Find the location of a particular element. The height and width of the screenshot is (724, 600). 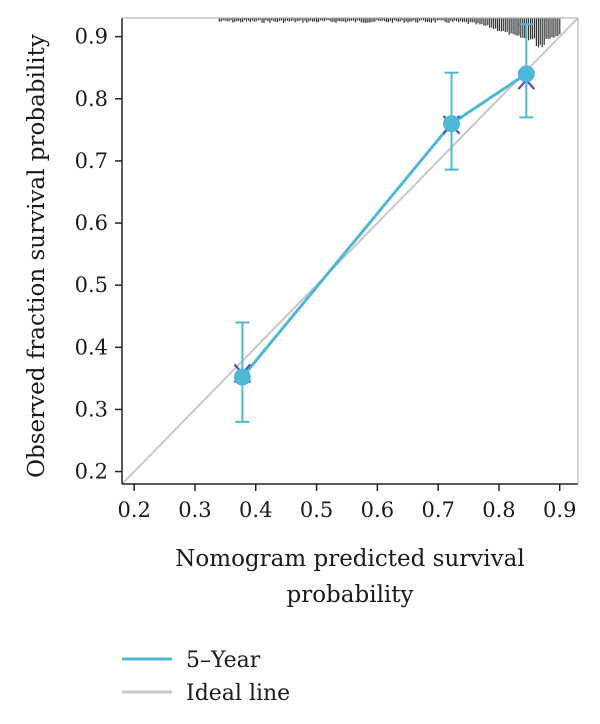

x-tick-label: 0.5 is located at coordinates (316, 510).